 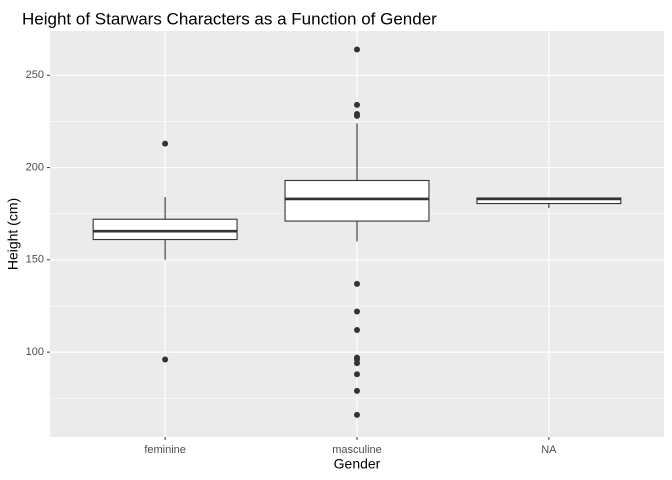 I want to click on y-axis-title: Height (cm), so click(x=13, y=234).